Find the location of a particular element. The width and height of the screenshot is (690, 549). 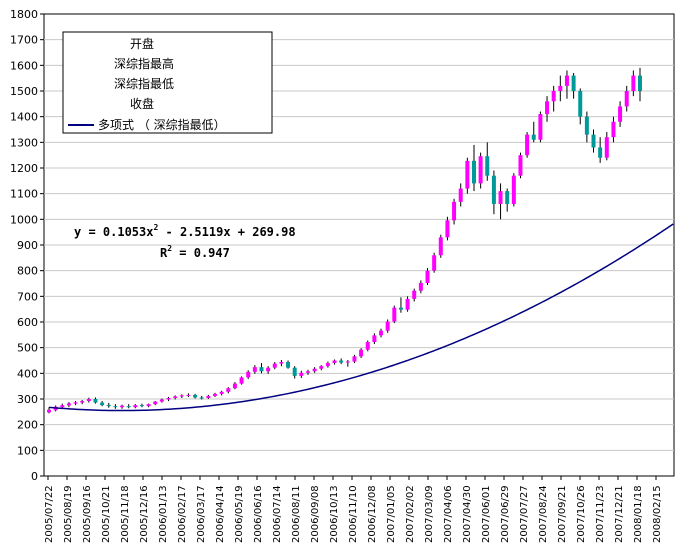

y-tick-label: 1500 is located at coordinates (24, 91).